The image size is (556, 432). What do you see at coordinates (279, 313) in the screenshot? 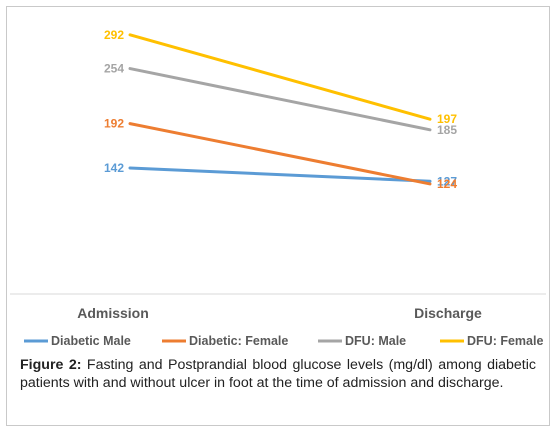
I see `category-labels: Admission Discharge` at bounding box center [279, 313].